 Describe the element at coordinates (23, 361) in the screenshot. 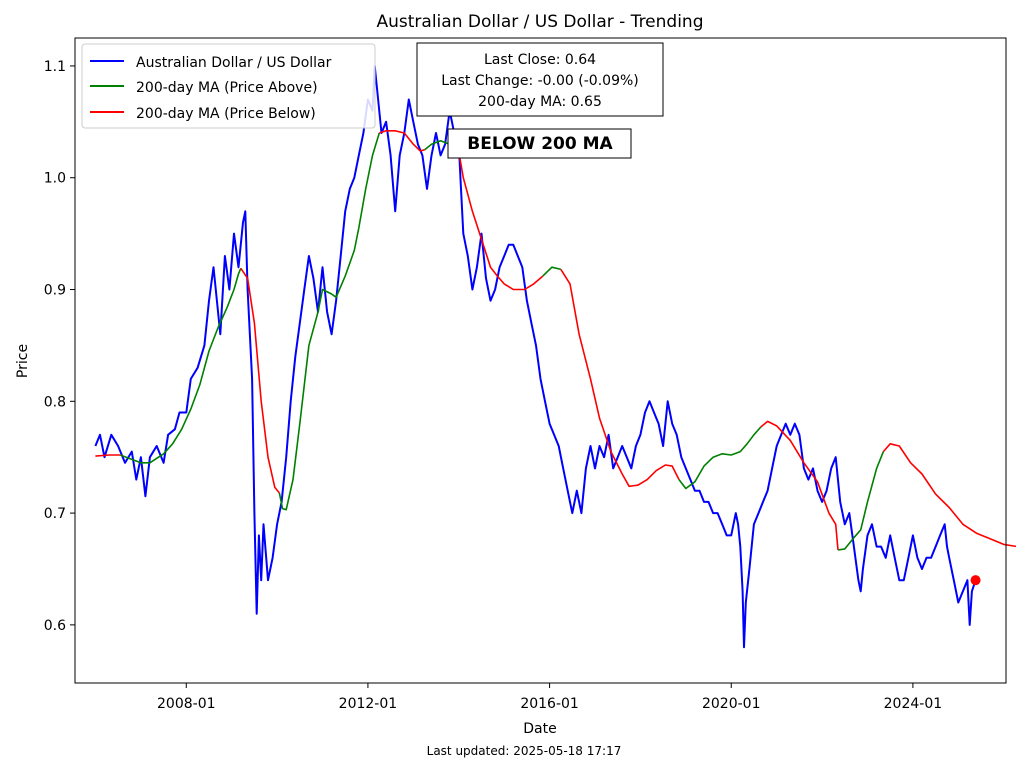

I see `y-axis-label: Price` at that location.